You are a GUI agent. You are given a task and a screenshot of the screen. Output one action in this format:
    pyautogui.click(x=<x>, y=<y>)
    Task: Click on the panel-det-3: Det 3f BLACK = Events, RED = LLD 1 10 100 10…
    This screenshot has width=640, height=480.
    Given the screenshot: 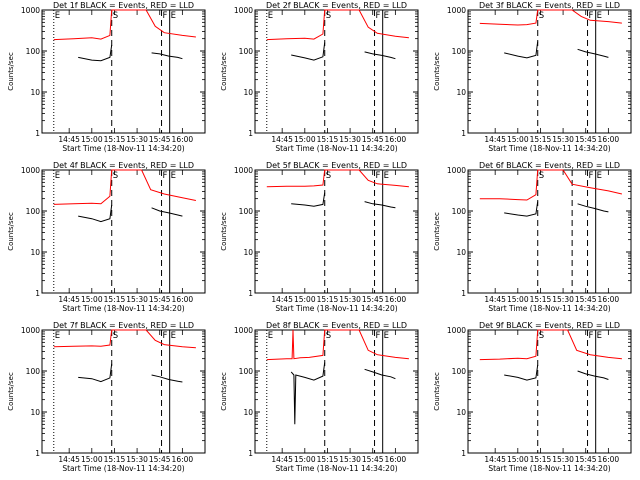 What is the action you would take?
    pyautogui.click(x=532, y=77)
    